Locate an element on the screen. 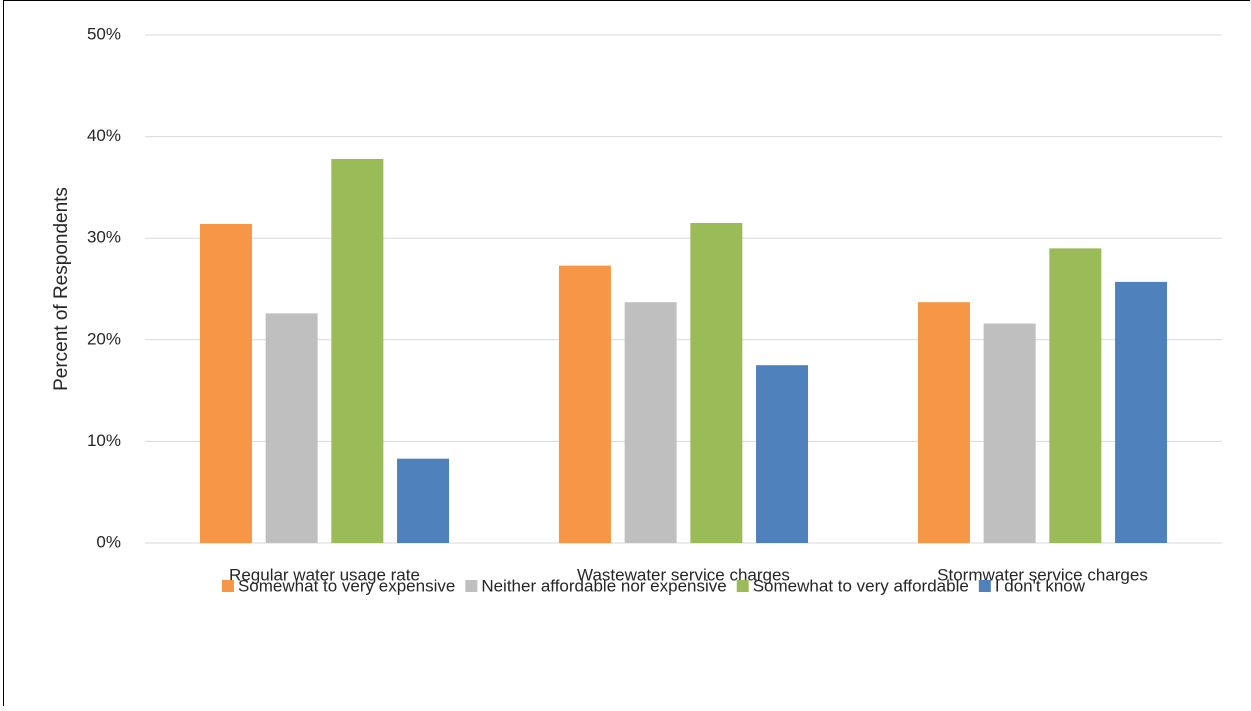 The image size is (1251, 711). legend-label: Neither affordable nor expensive is located at coordinates (603, 585).